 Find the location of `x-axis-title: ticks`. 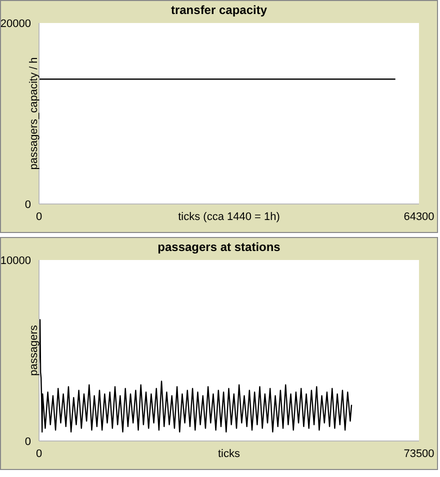

x-axis-title: ticks is located at coordinates (229, 454).